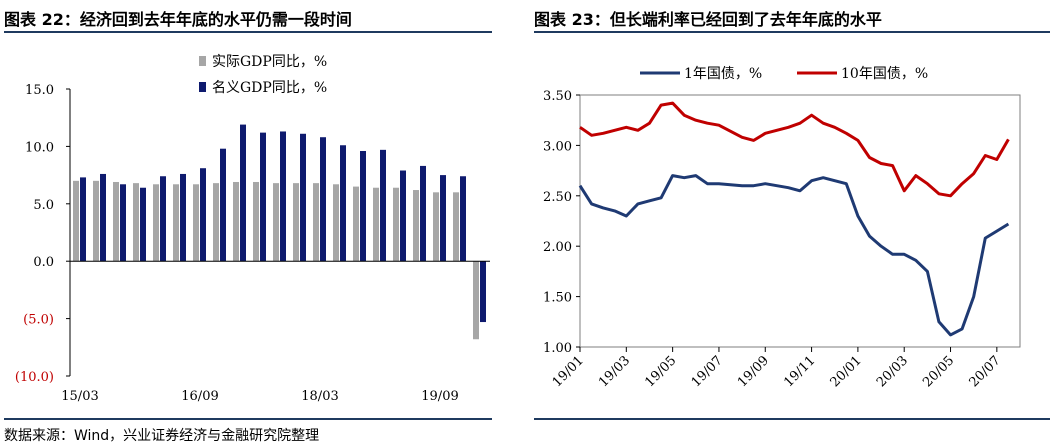  What do you see at coordinates (794, 149) in the screenshot?
I see `line-10y-treasury` at bounding box center [794, 149].